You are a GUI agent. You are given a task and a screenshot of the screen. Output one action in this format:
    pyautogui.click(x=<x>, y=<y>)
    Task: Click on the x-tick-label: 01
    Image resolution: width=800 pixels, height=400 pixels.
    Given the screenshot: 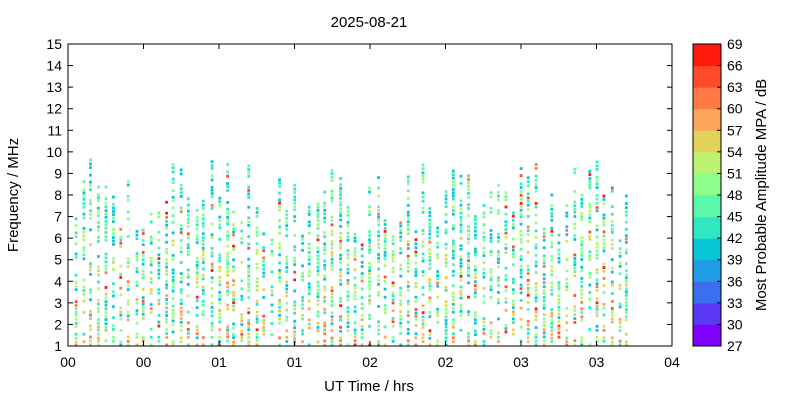 What is the action you would take?
    pyautogui.click(x=219, y=362)
    